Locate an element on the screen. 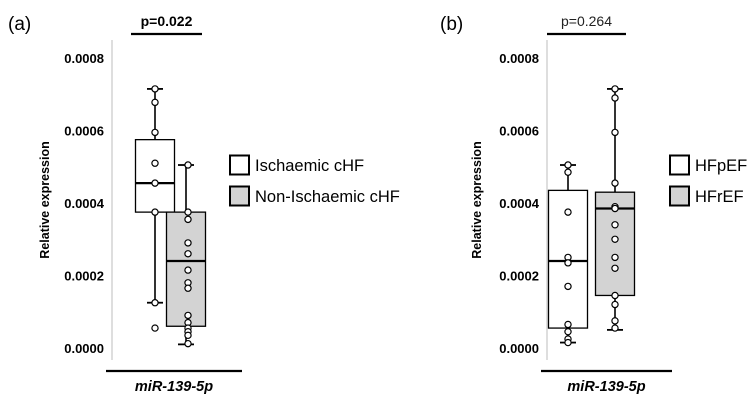 This screenshot has height=411, width=755. p-value-label: p=0.264 is located at coordinates (586, 21).